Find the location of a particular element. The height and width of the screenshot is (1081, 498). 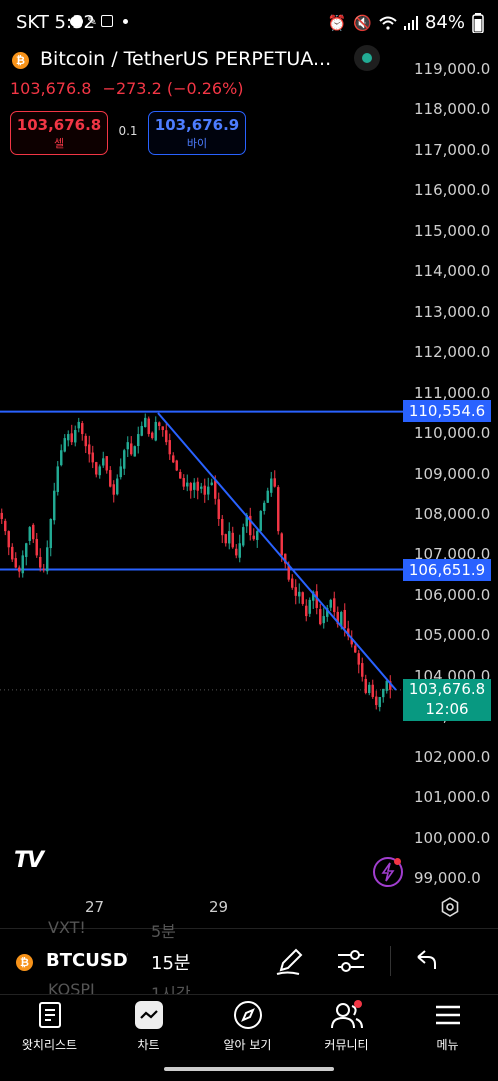

symbol-selector: BTCUSDT is located at coordinates (87, 960).